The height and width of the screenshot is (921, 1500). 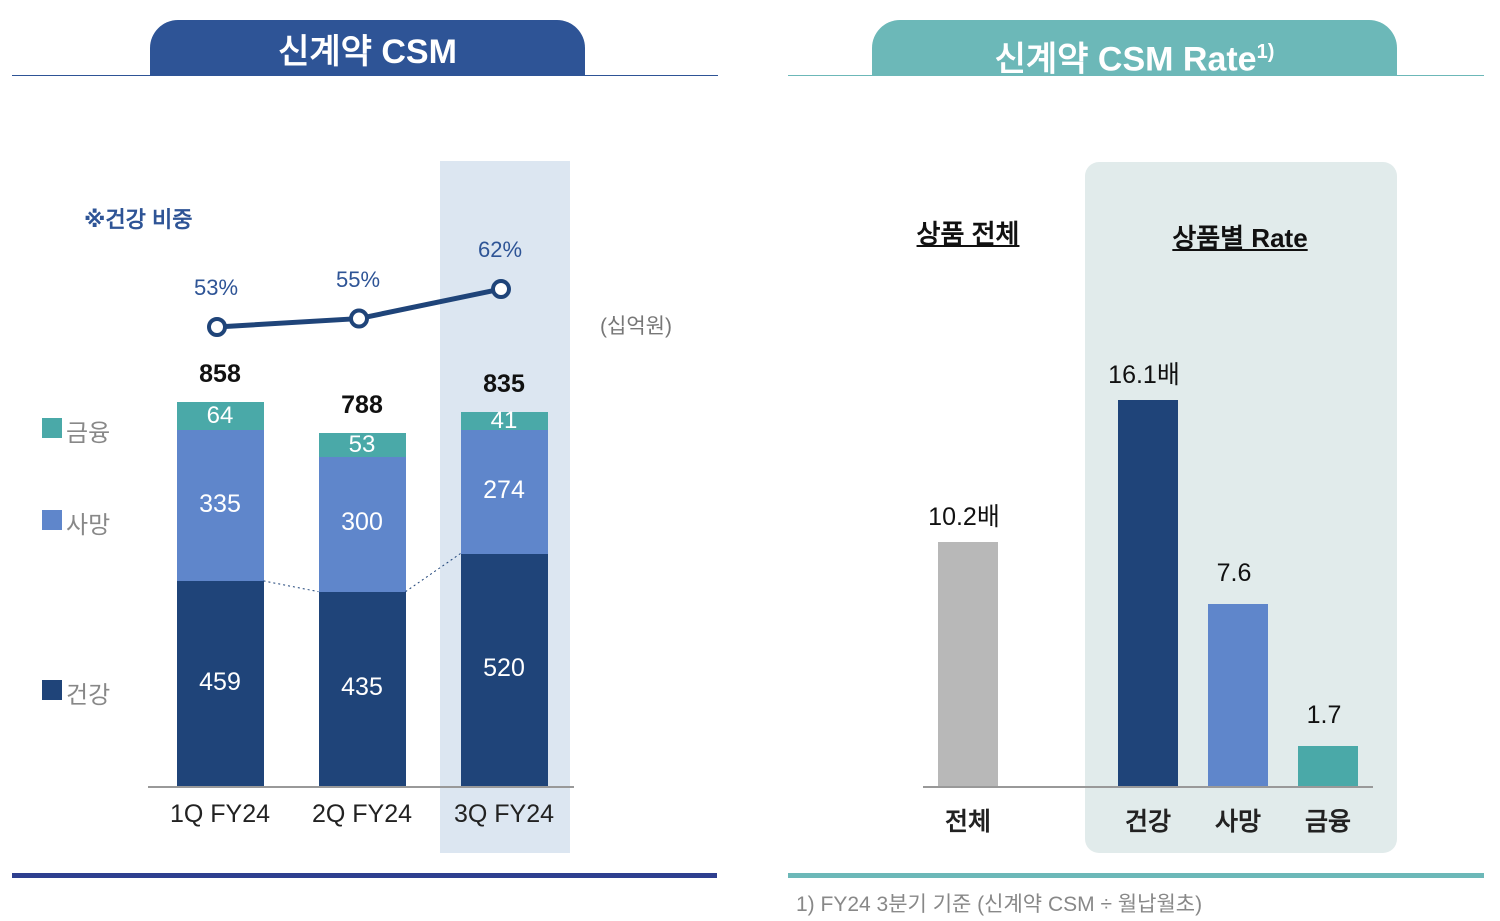 I want to click on x-tick-1: 1Q FY24, so click(x=220, y=814).